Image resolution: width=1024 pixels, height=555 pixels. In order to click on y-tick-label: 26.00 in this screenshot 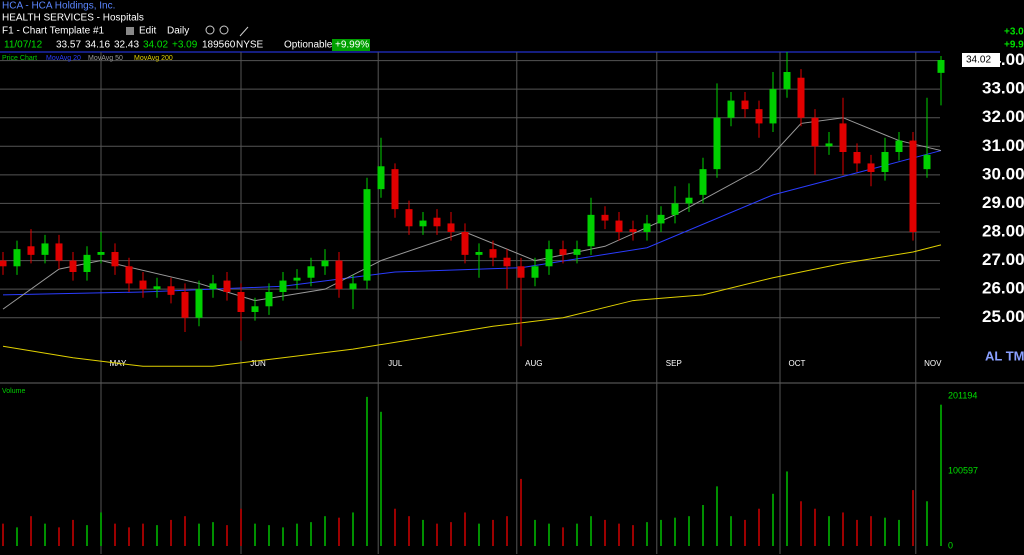, I will do `click(1003, 288)`.